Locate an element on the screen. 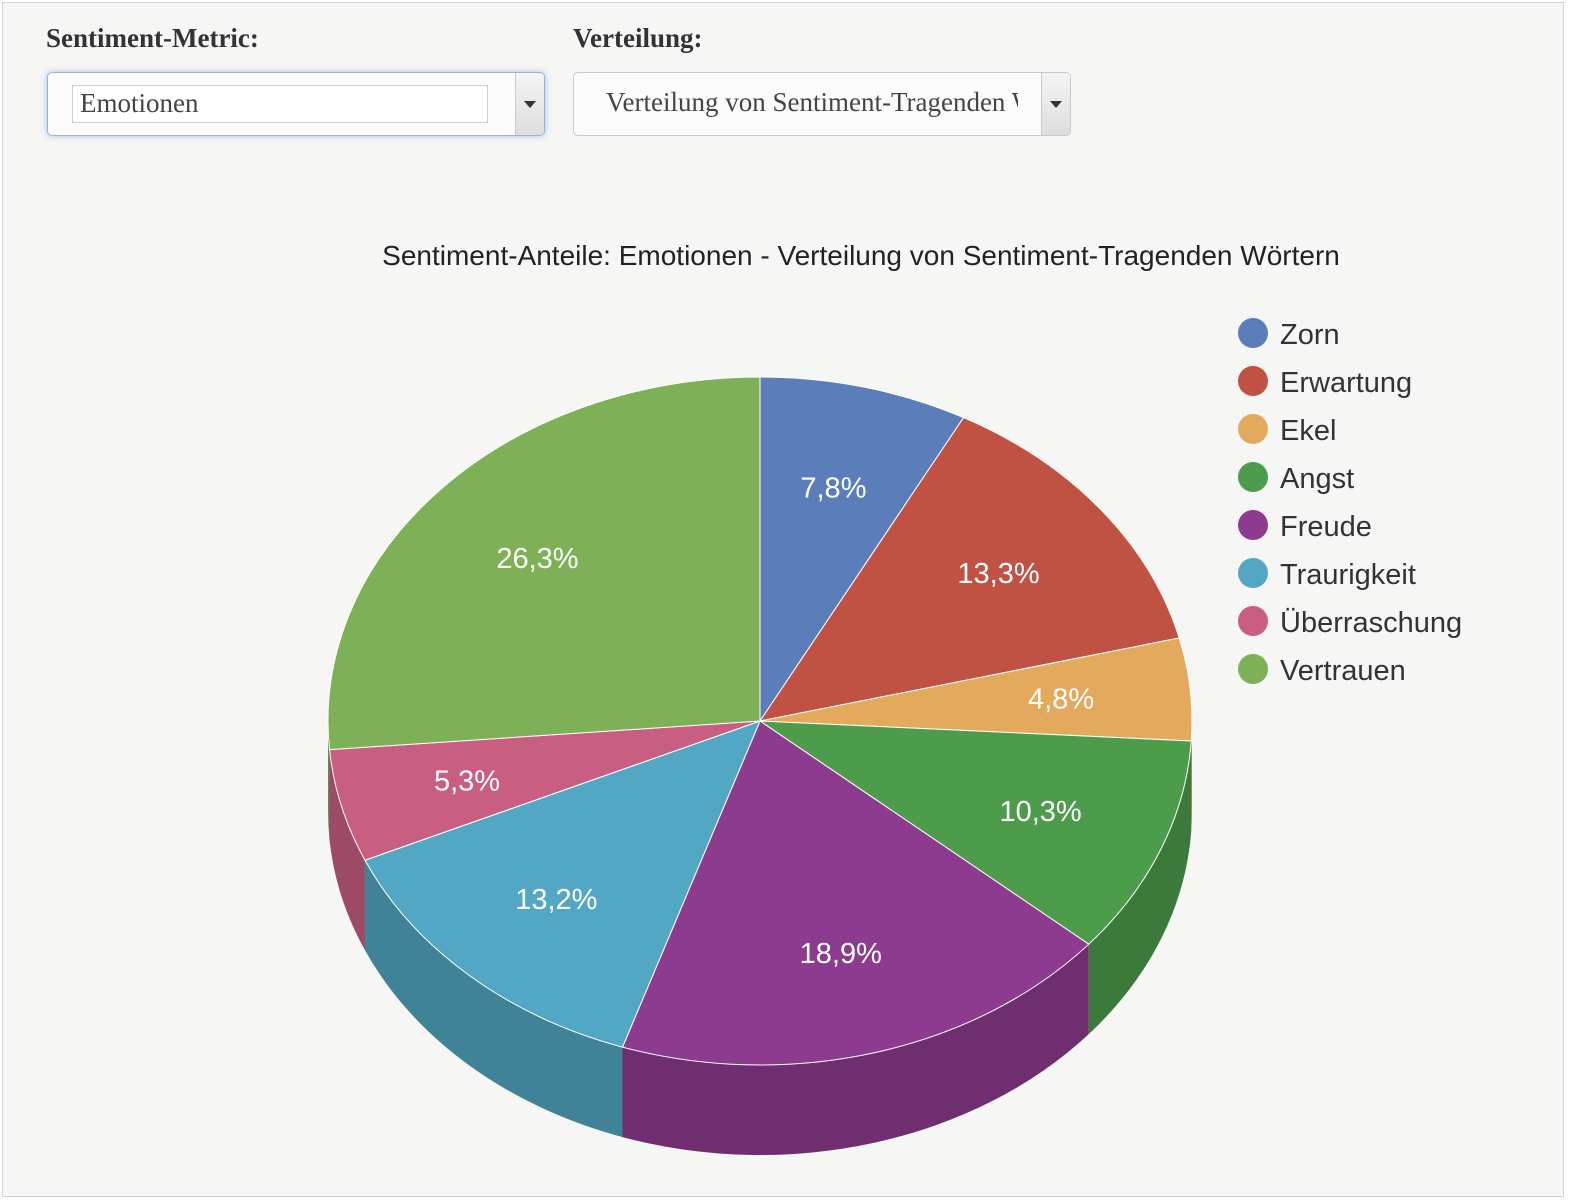 This screenshot has height=1203, width=1570. slice-label-5: 13,2% is located at coordinates (556, 900).